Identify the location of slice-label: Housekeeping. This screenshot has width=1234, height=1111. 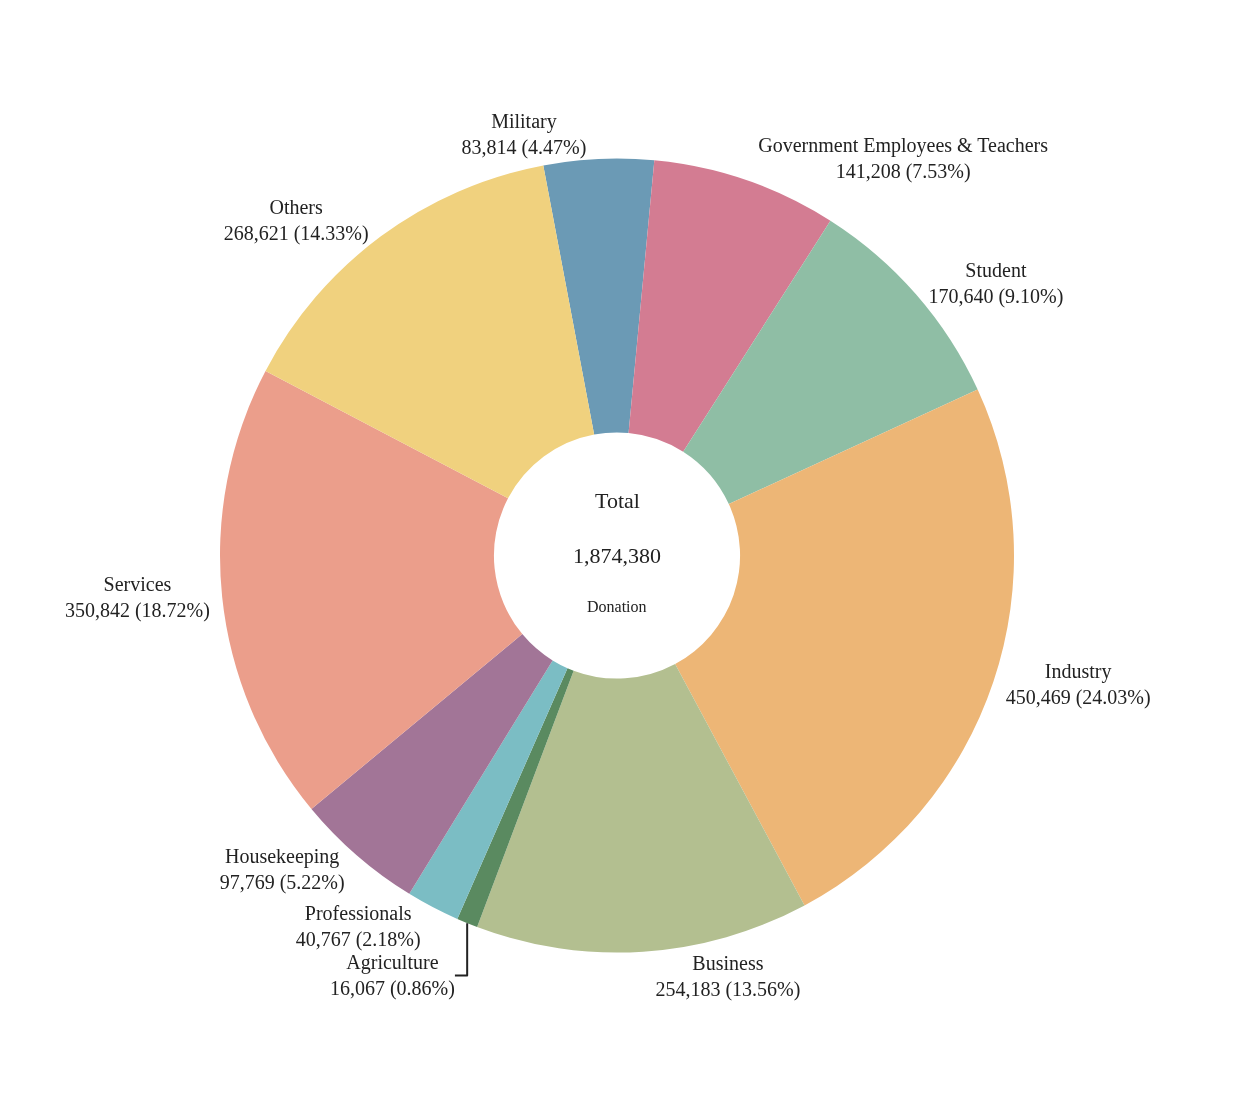
(282, 856).